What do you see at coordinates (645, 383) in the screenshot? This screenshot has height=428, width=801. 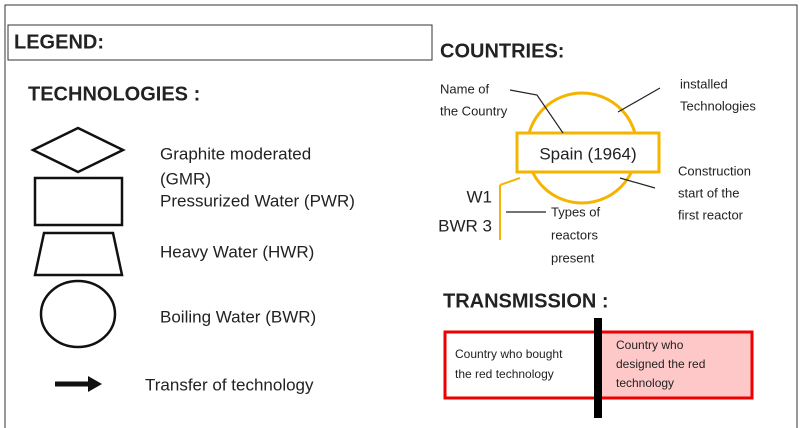 I see `designer-text: technology` at bounding box center [645, 383].